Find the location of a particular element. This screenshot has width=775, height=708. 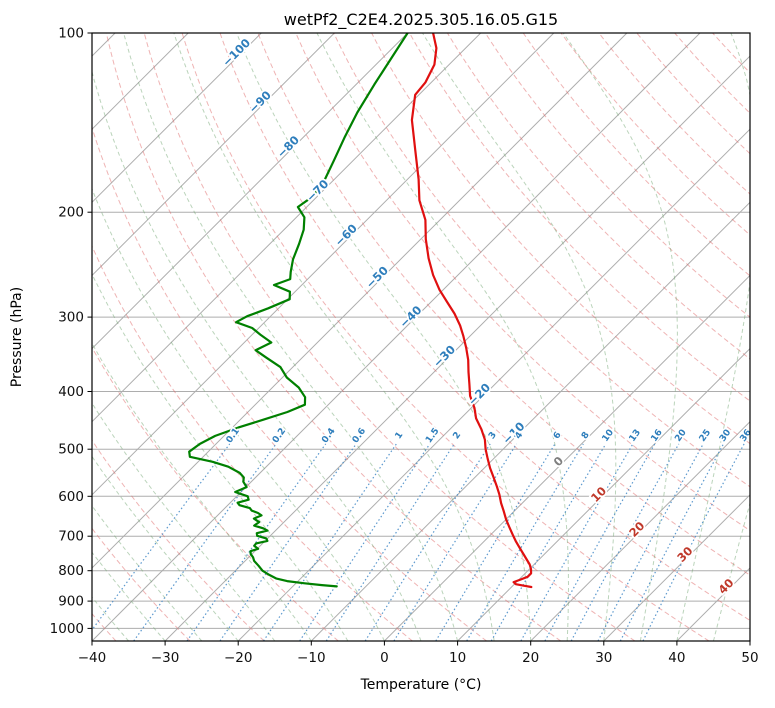

x-tick-label: 30 is located at coordinates (603, 658).